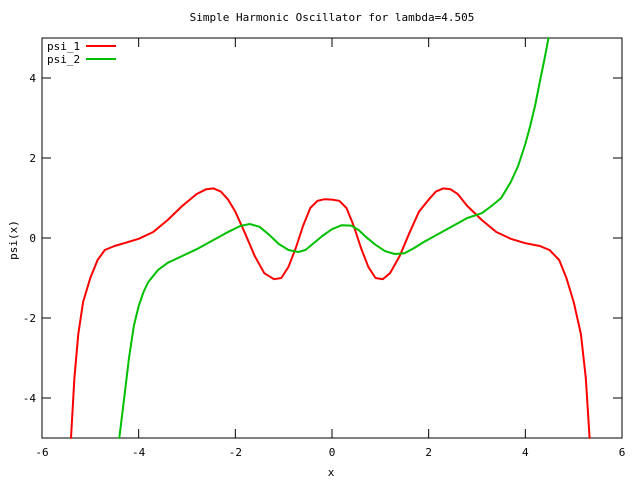 The image size is (640, 480). Describe the element at coordinates (63, 46) in the screenshot. I see `legend-label: psi_1` at that location.